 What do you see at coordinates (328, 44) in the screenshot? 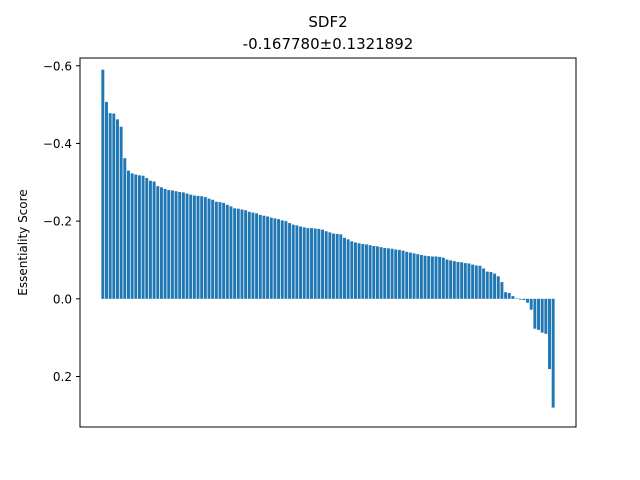
I see `chart-subtitle: -0.167780±0.1321892` at bounding box center [328, 44].